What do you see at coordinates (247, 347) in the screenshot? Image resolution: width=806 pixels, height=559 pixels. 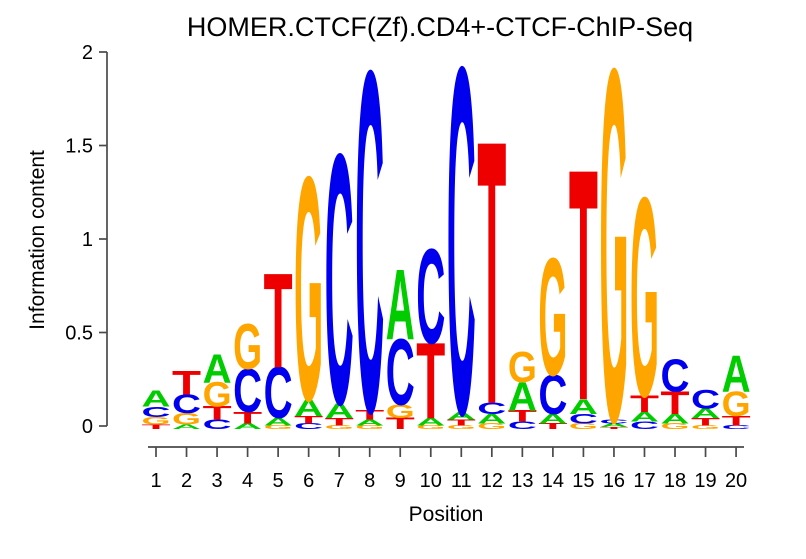 I see `logo-letter-p4-G: G` at bounding box center [247, 347].